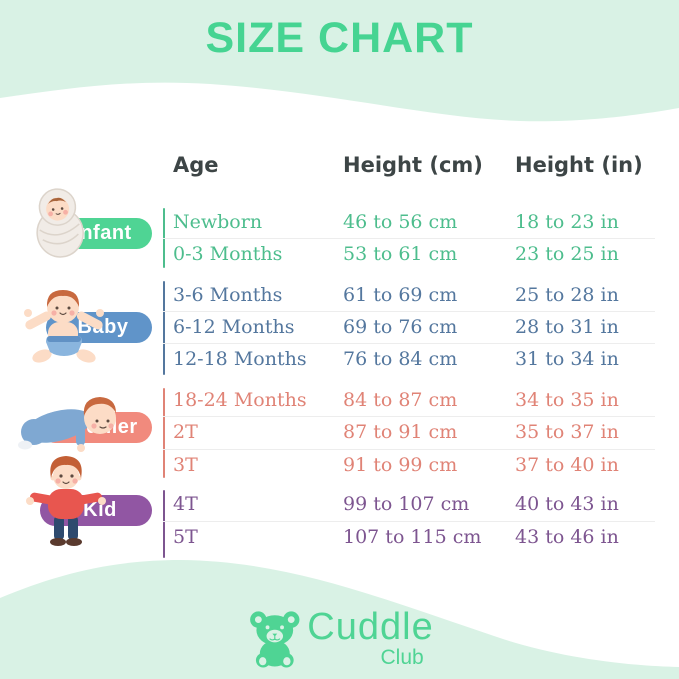 This screenshot has width=679, height=679. Describe the element at coordinates (185, 504) in the screenshot. I see `cell-age: 4T` at that location.